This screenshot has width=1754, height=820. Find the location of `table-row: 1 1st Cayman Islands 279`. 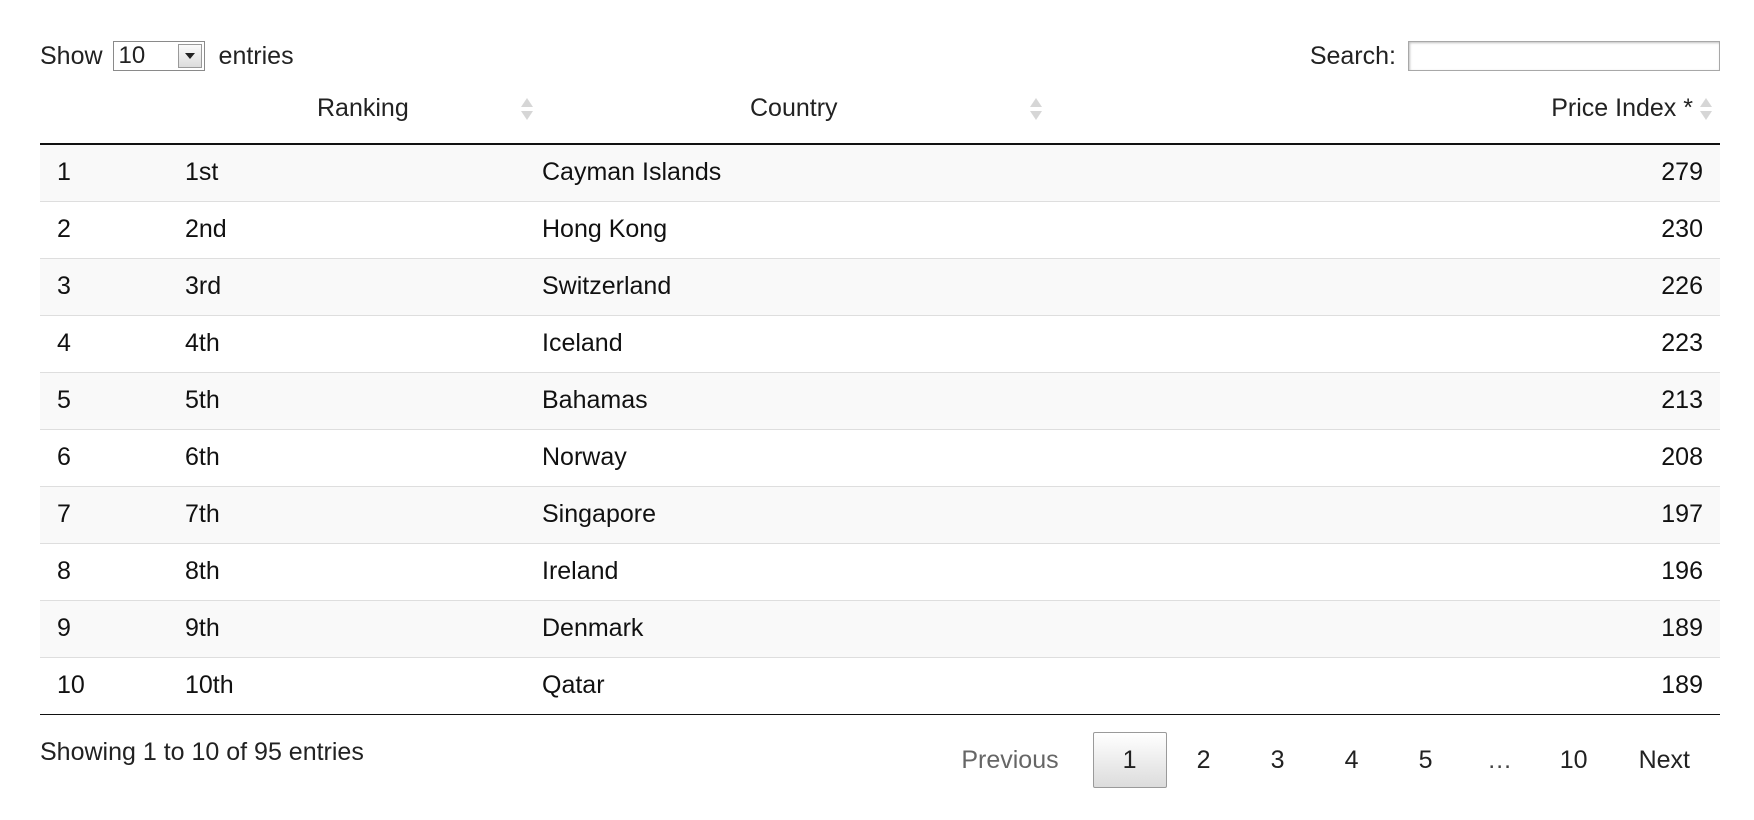

table-row: 1 1st Cayman Islands 279 is located at coordinates (880, 173).